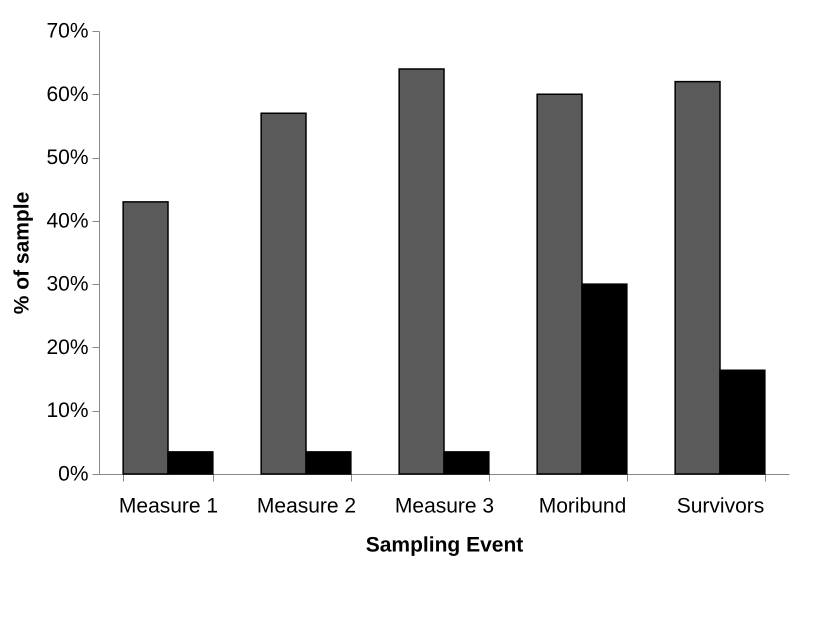 Image resolution: width=837 pixels, height=631 pixels. Describe the element at coordinates (67, 347) in the screenshot. I see `y-tick-label: 20%` at that location.